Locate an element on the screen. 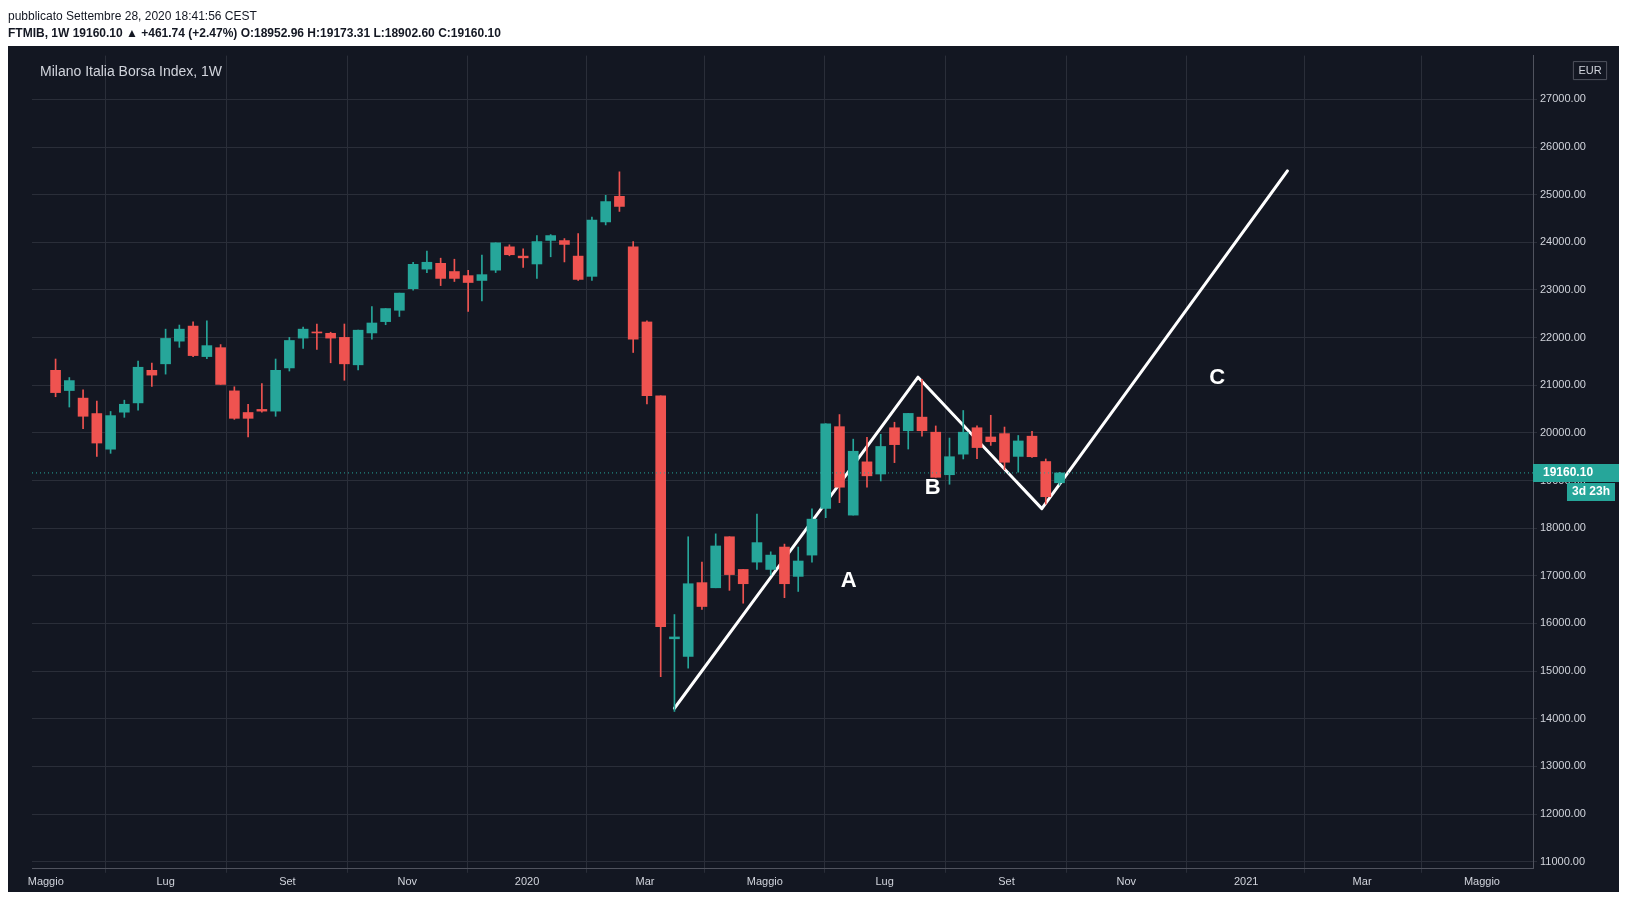 This screenshot has height=900, width=1627. y-tick-label: 25000.00 is located at coordinates (1563, 193).